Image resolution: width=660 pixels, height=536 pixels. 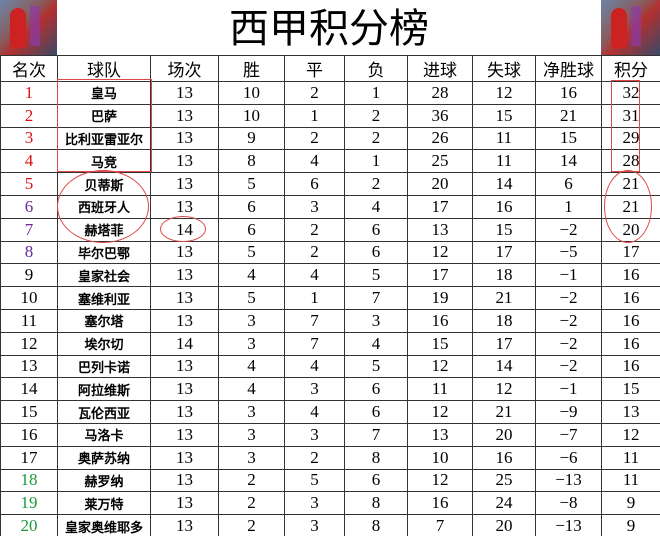 What do you see at coordinates (376, 320) in the screenshot?
I see `cell-lost: 3` at bounding box center [376, 320].